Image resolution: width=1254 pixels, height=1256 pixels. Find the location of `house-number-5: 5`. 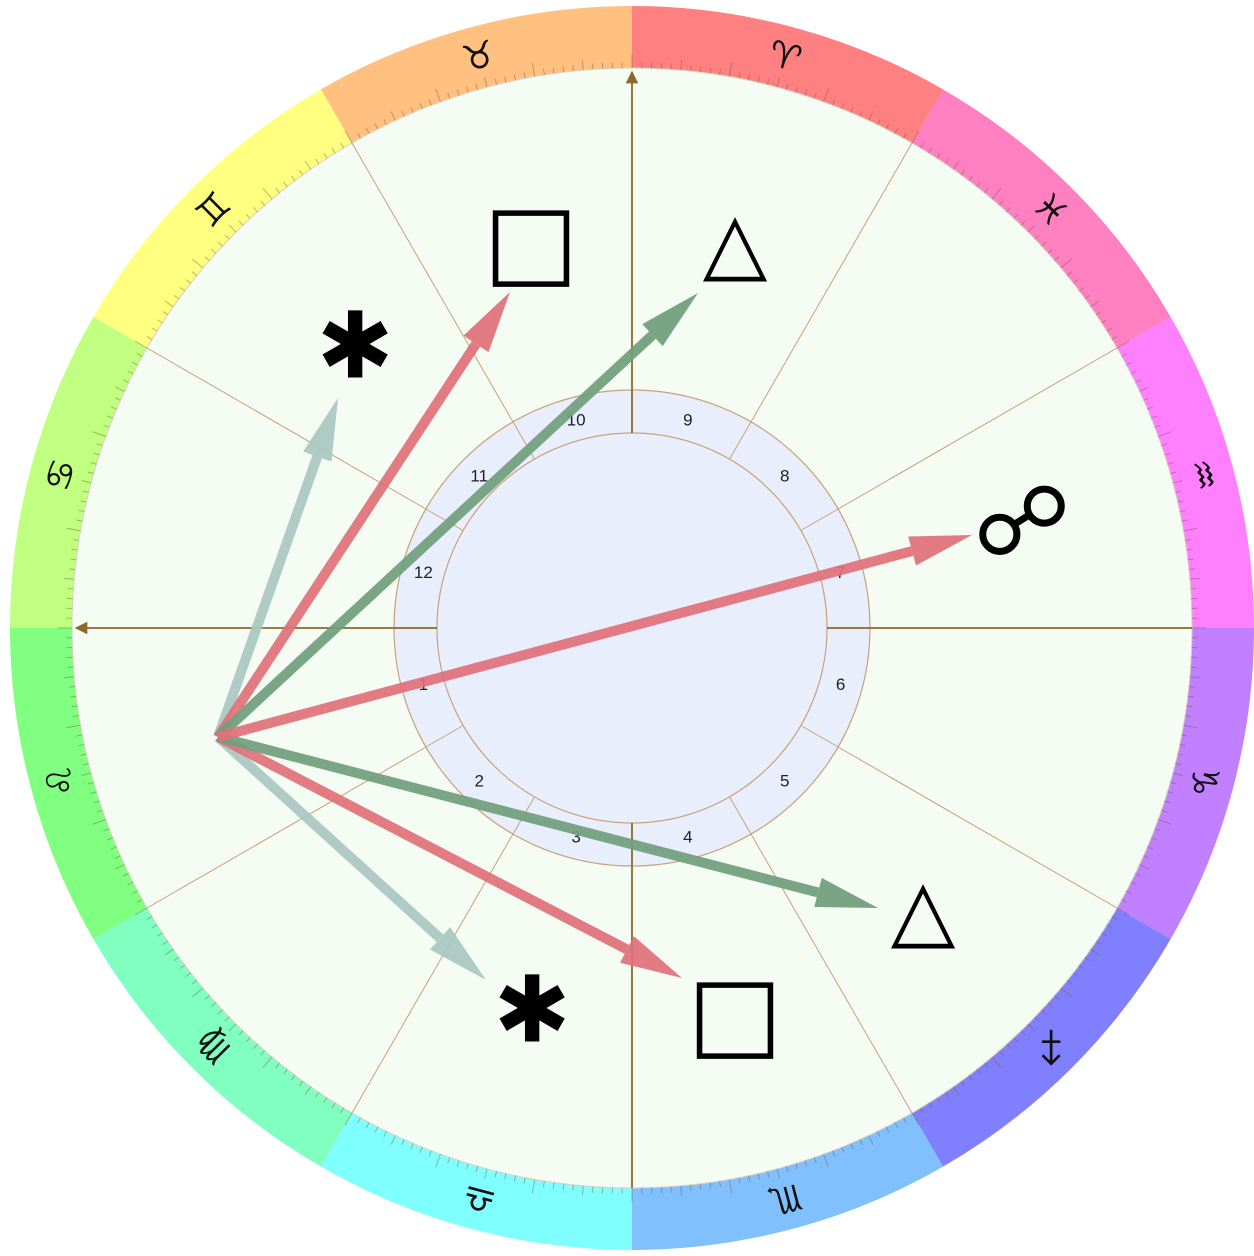

house-number-5: 5 is located at coordinates (784, 781).